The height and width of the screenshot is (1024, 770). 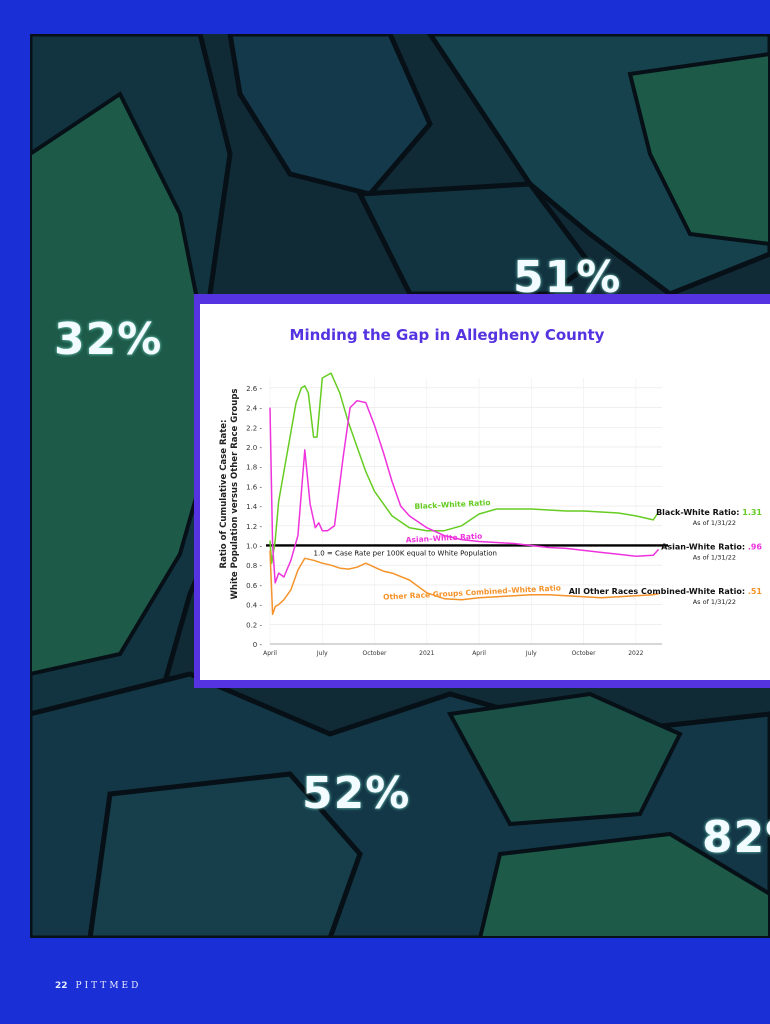 What do you see at coordinates (444, 538) in the screenshot?
I see `series-inline-label: Asian–White Ratio` at bounding box center [444, 538].